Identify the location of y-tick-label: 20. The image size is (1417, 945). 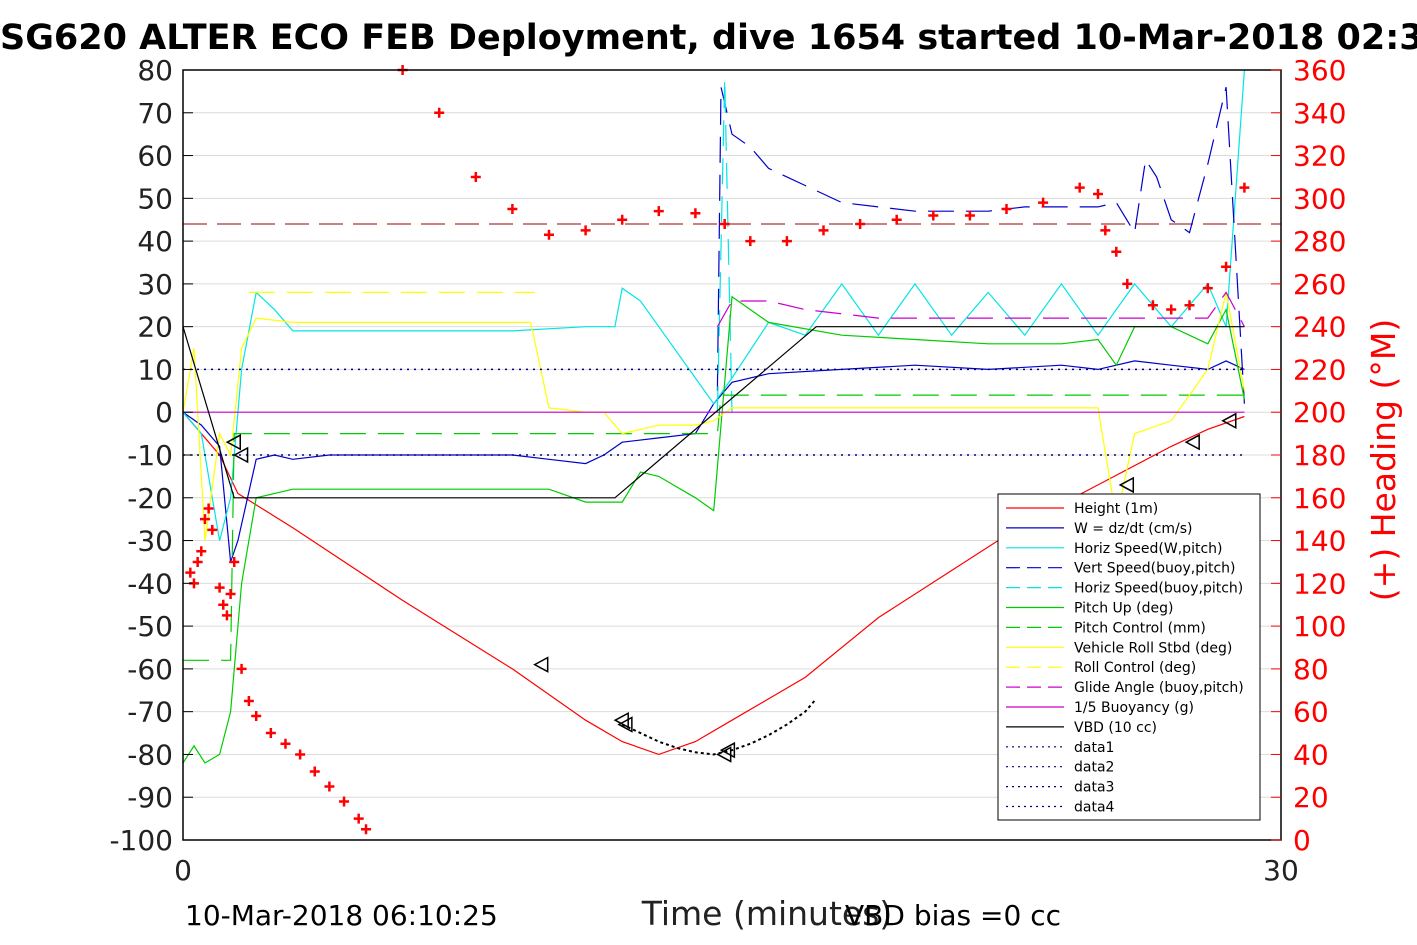
(155, 327).